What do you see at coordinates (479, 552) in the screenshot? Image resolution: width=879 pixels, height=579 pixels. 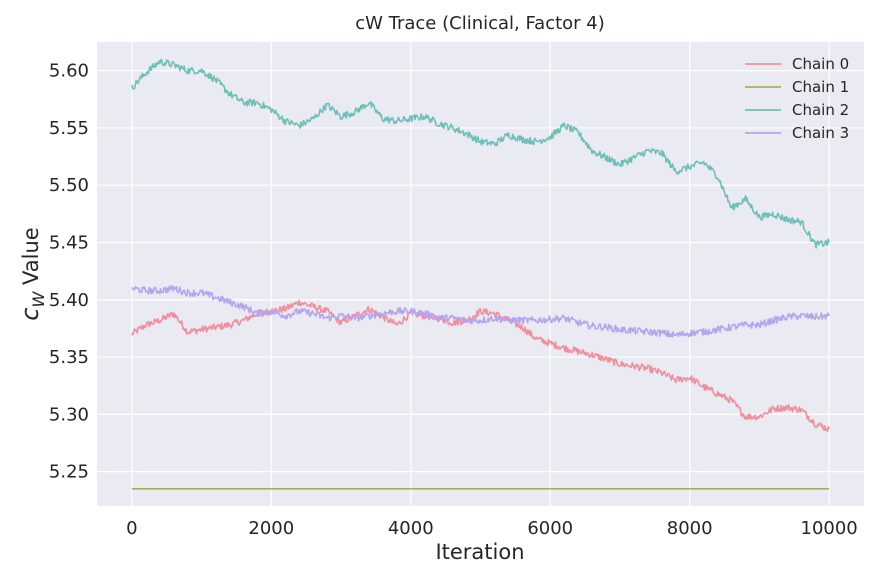 I see `x-axis-label: Iteration` at bounding box center [479, 552].